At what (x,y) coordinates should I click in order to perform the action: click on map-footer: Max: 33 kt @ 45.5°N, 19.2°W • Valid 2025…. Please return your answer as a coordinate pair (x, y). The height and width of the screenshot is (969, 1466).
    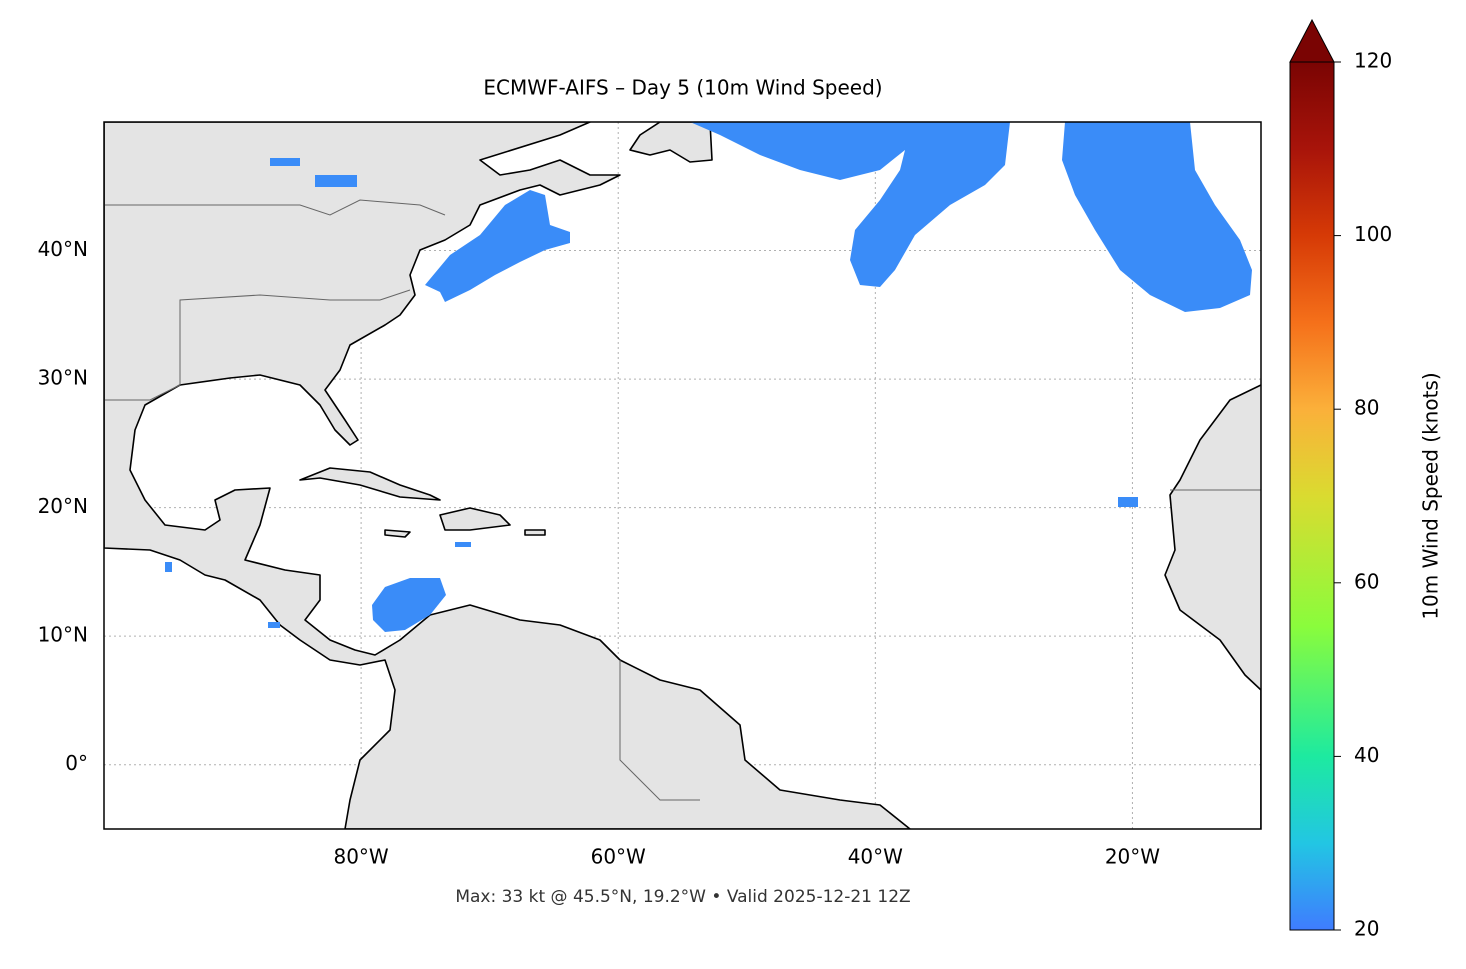
    Looking at the image, I should click on (682, 897).